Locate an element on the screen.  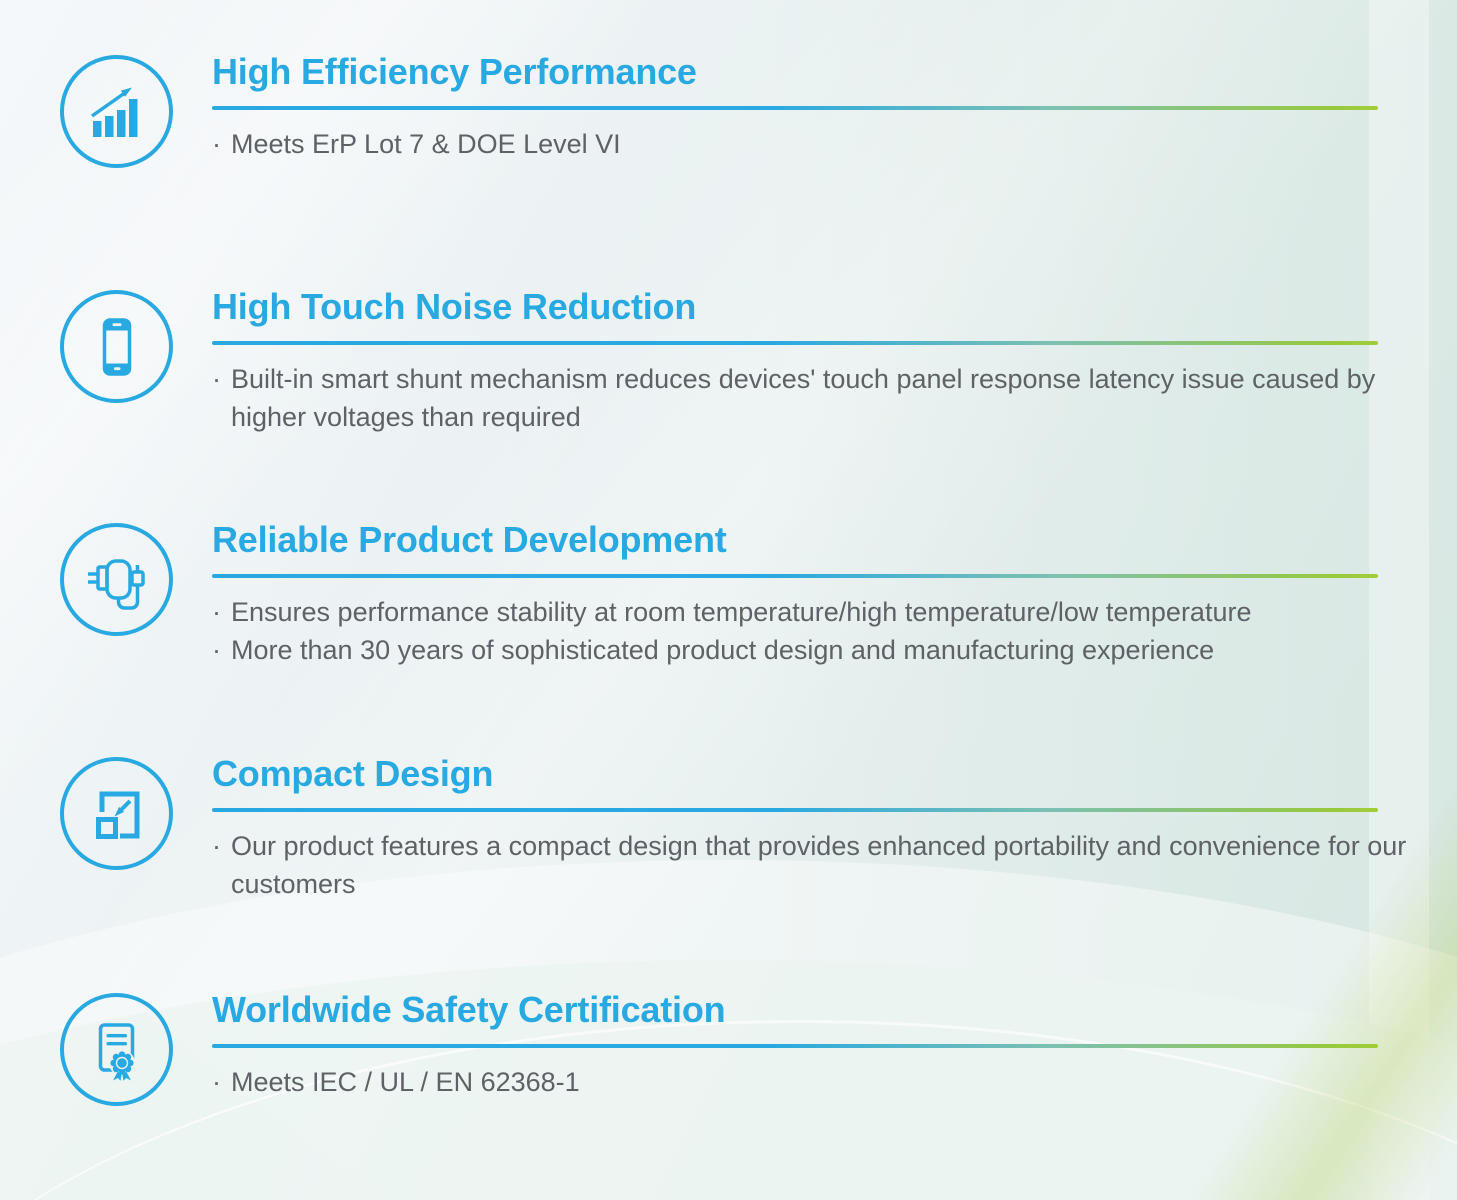
feature-title: Compact Design is located at coordinates (353, 773).